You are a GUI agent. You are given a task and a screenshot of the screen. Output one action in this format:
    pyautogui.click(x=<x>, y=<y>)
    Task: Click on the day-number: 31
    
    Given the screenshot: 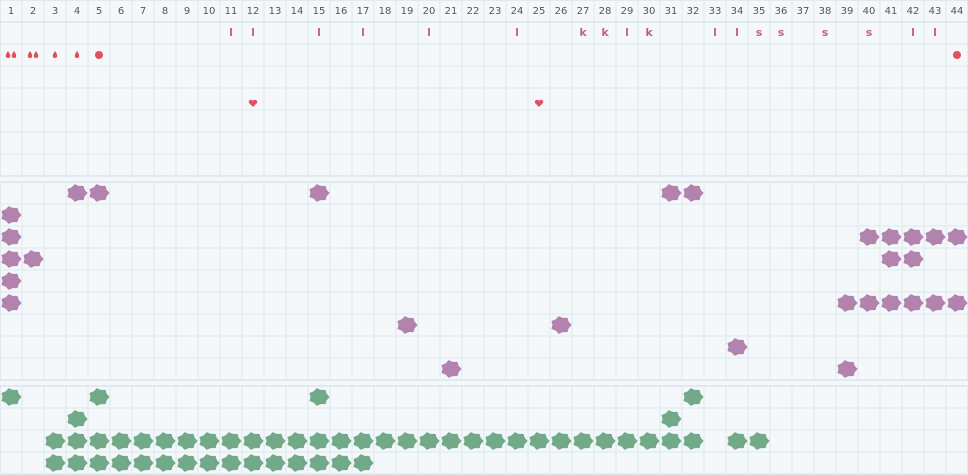 What is the action you would take?
    pyautogui.click(x=671, y=11)
    